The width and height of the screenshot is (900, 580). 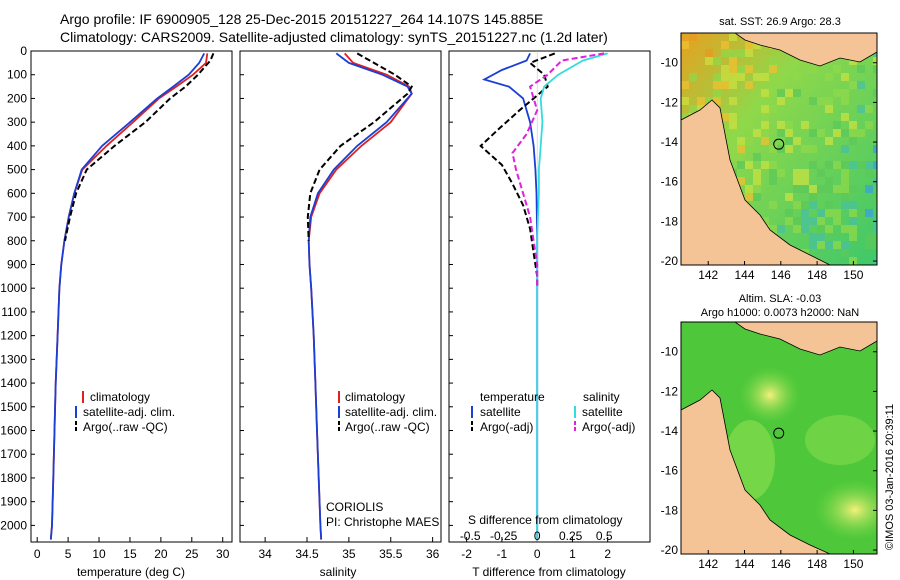 What do you see at coordinates (17, 241) in the screenshot?
I see `depth-tick-label: 800` at bounding box center [17, 241].